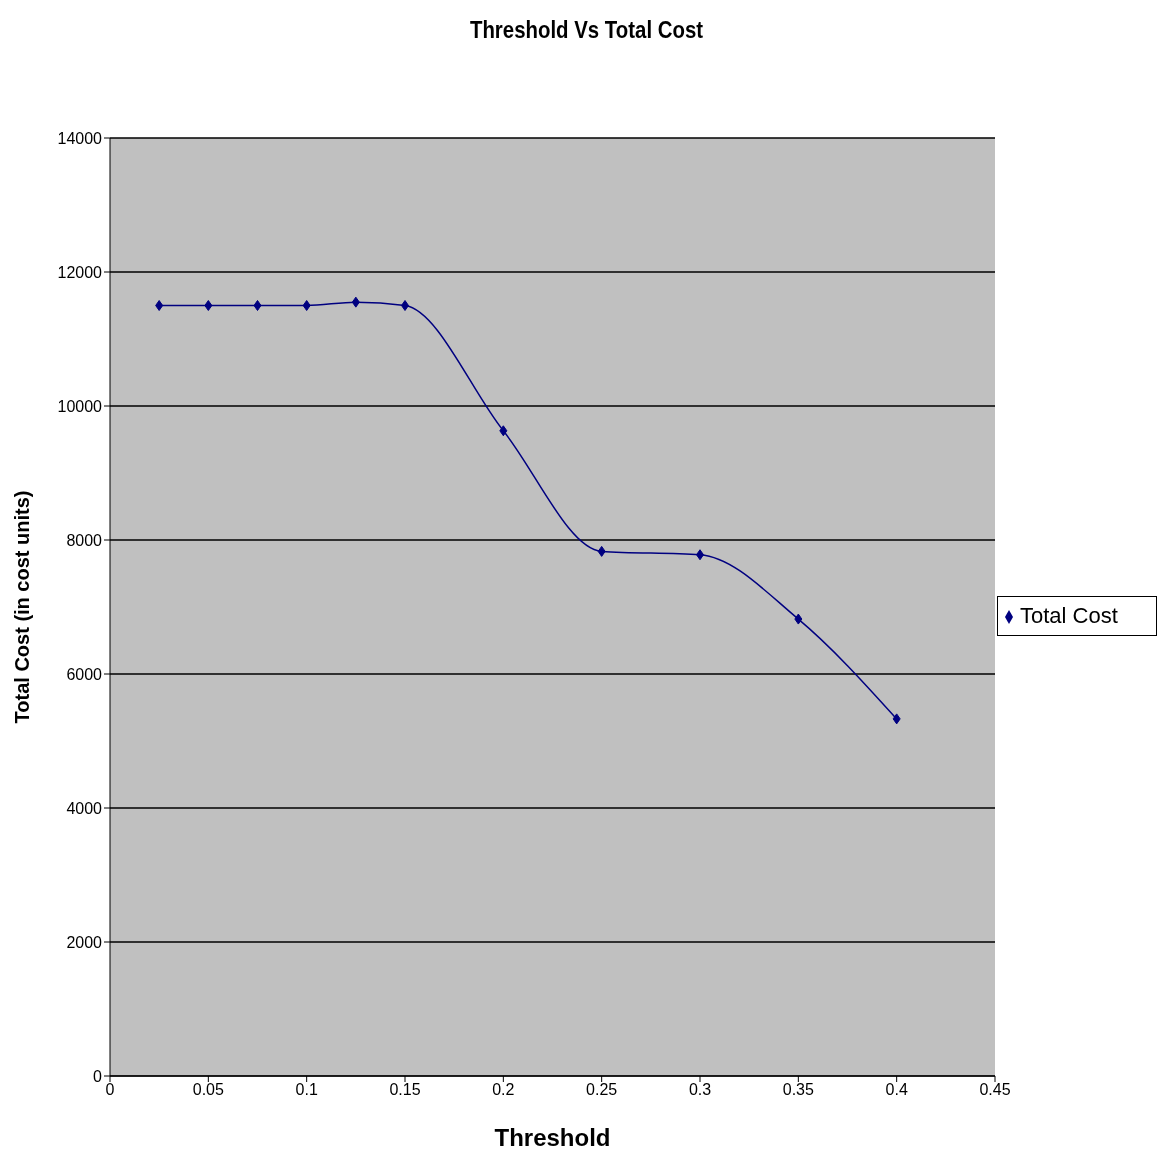 The image size is (1173, 1174). I want to click on x-tick-label: 0.35, so click(798, 1090).